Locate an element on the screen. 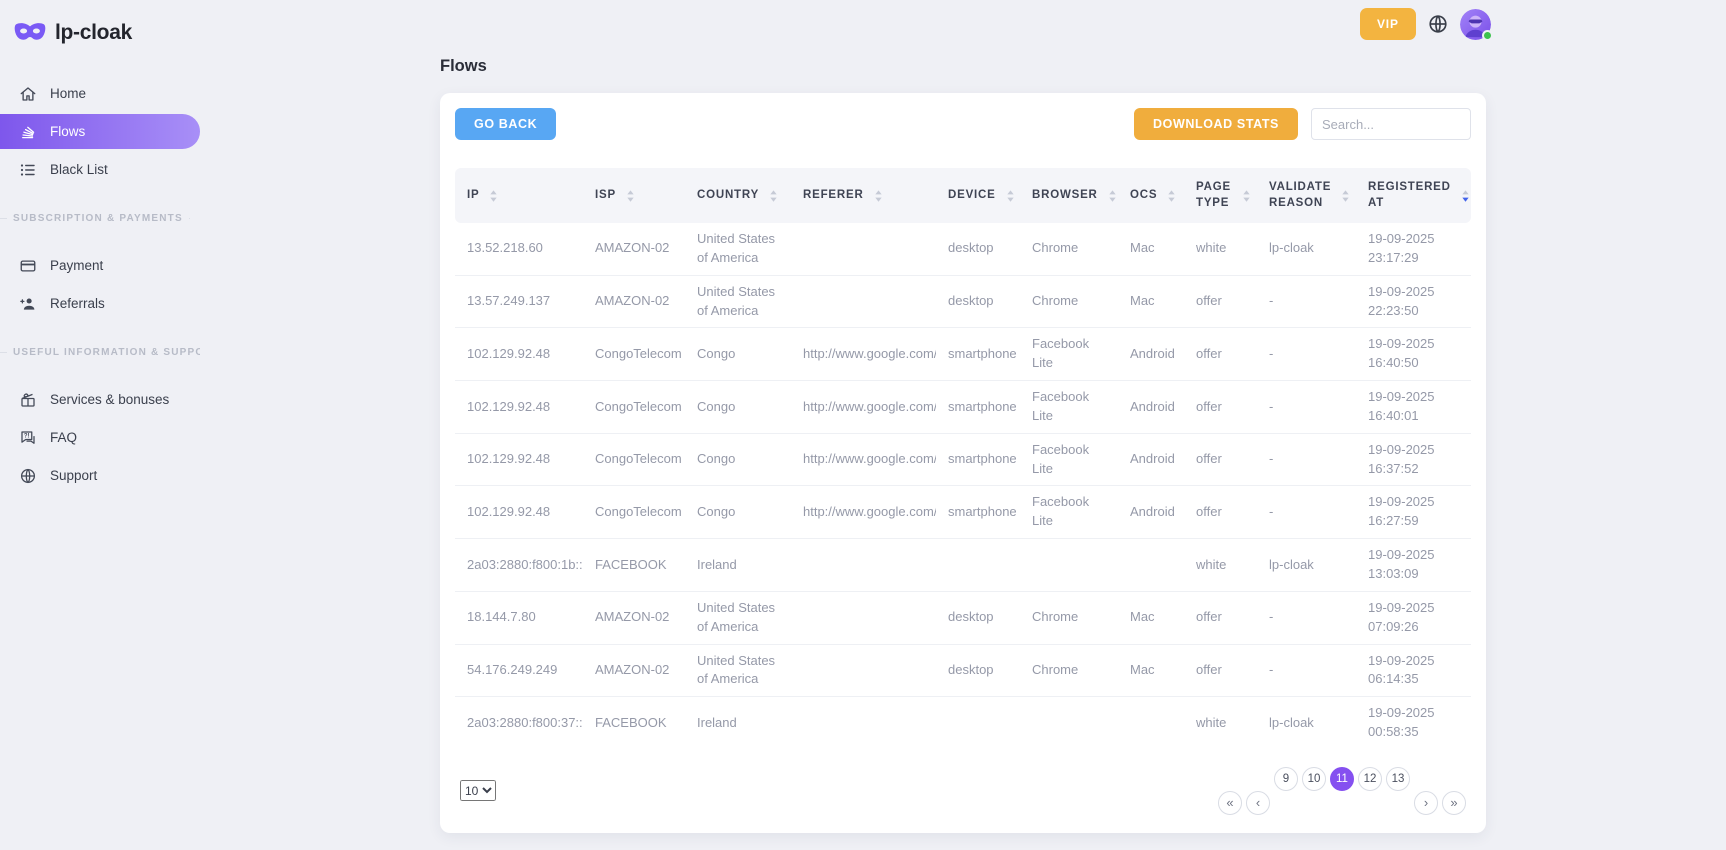 This screenshot has width=1726, height=850. sidebar-nav: Home Flows Black List is located at coordinates (100, 131).